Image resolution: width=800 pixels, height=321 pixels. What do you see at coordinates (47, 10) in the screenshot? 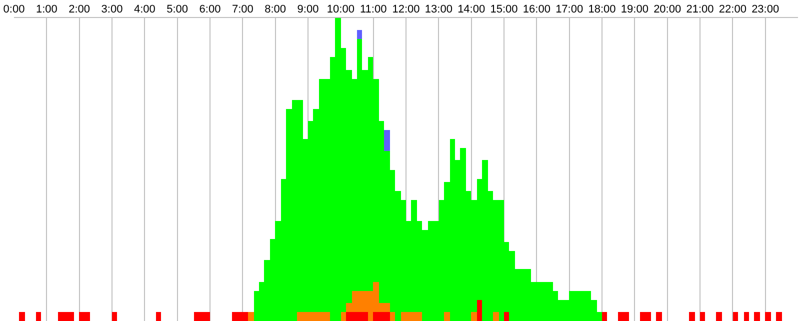
I see `x-tick-label: 1:00` at bounding box center [47, 10].